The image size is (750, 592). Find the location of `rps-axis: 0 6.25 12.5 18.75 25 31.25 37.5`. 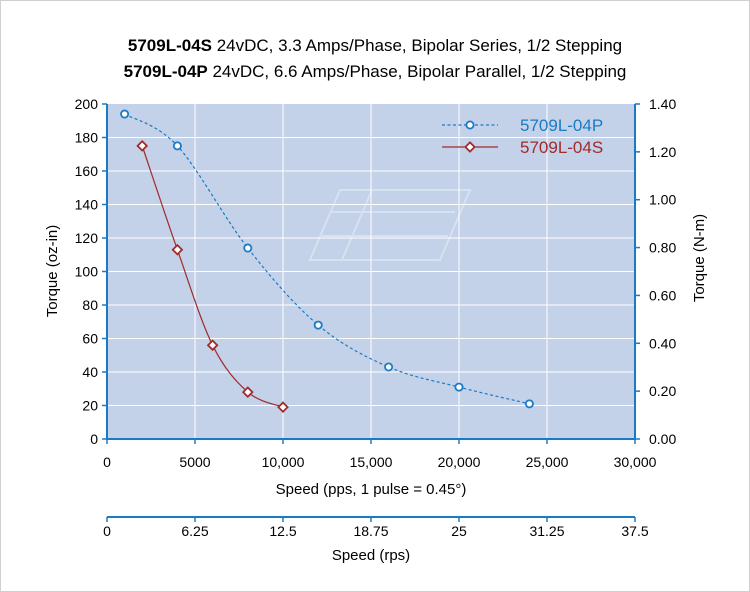

rps-axis: 0 6.25 12.5 18.75 25 31.25 37.5 is located at coordinates (376, 527).